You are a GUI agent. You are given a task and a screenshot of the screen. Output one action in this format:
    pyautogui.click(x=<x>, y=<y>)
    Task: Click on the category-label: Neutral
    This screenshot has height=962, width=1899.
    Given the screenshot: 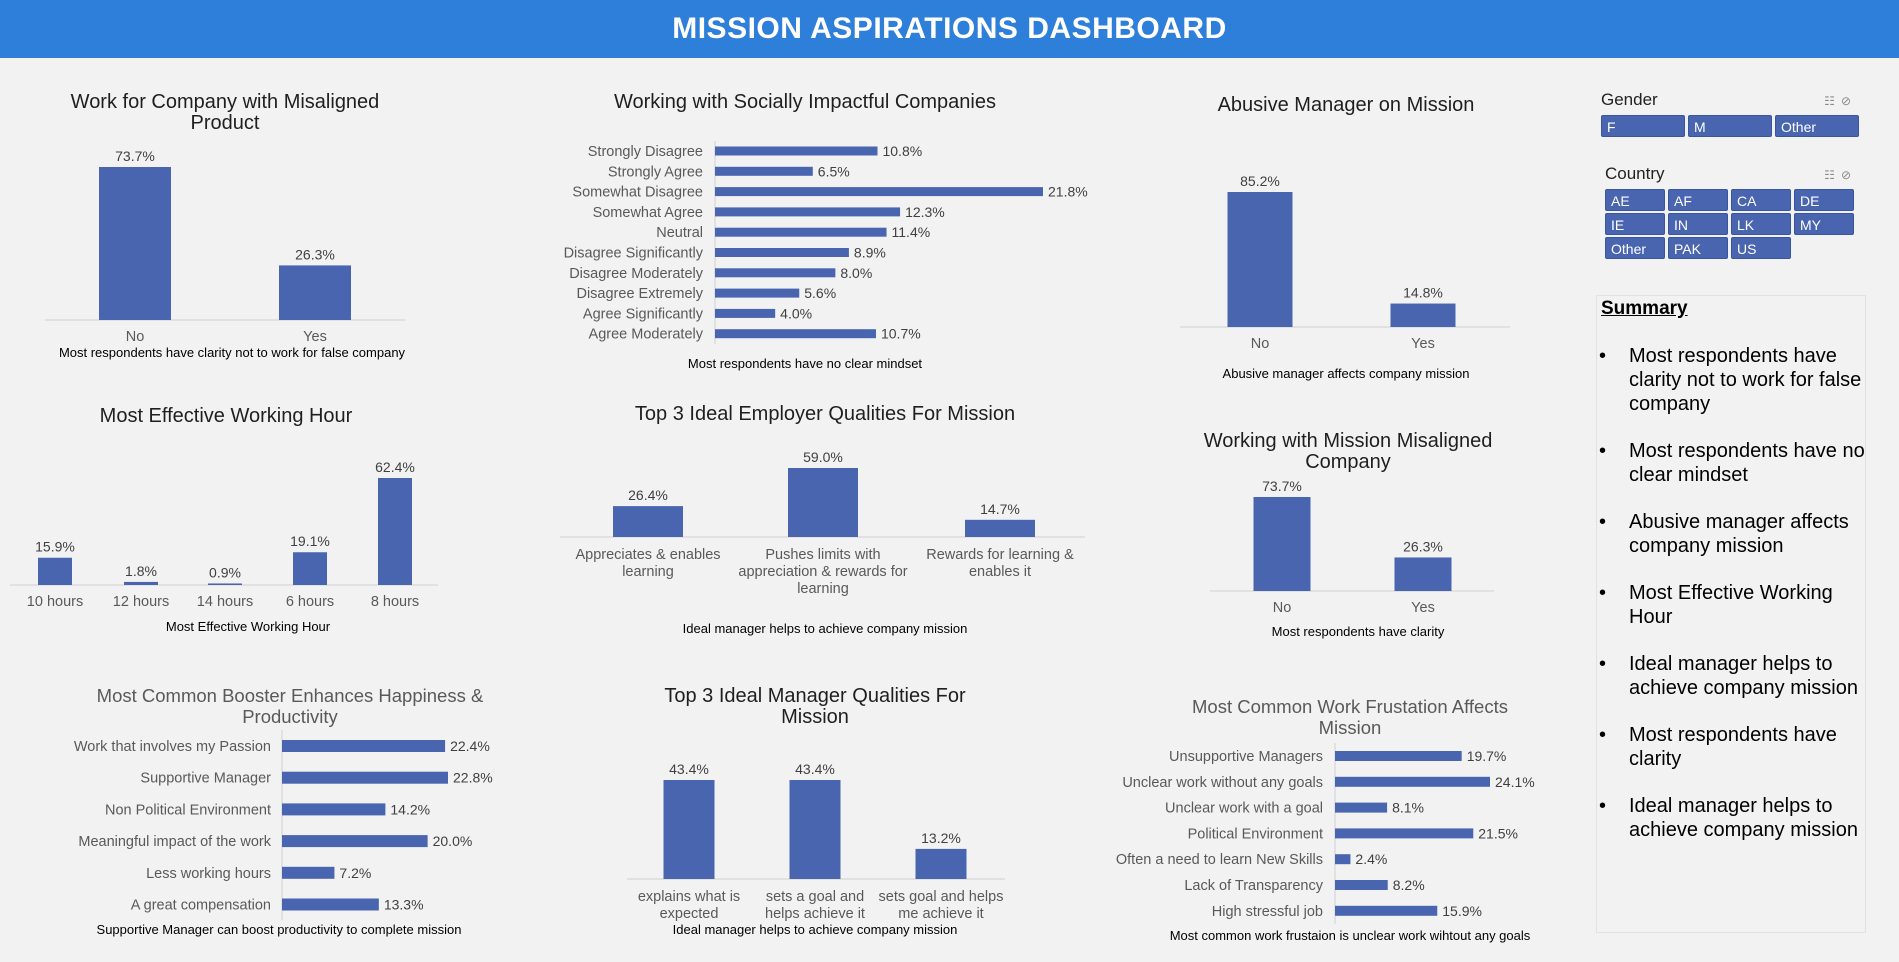 What is the action you would take?
    pyautogui.click(x=679, y=233)
    